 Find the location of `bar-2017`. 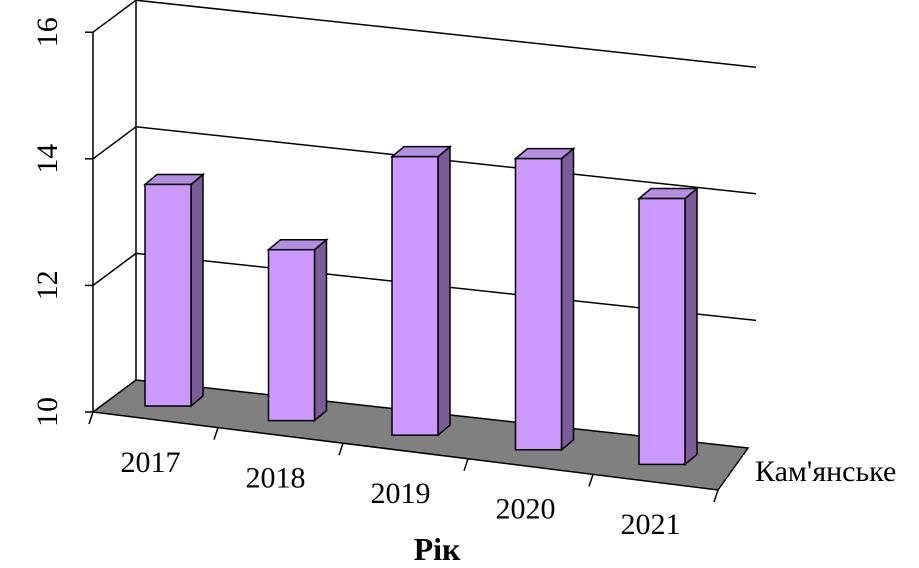

bar-2017 is located at coordinates (174, 290).